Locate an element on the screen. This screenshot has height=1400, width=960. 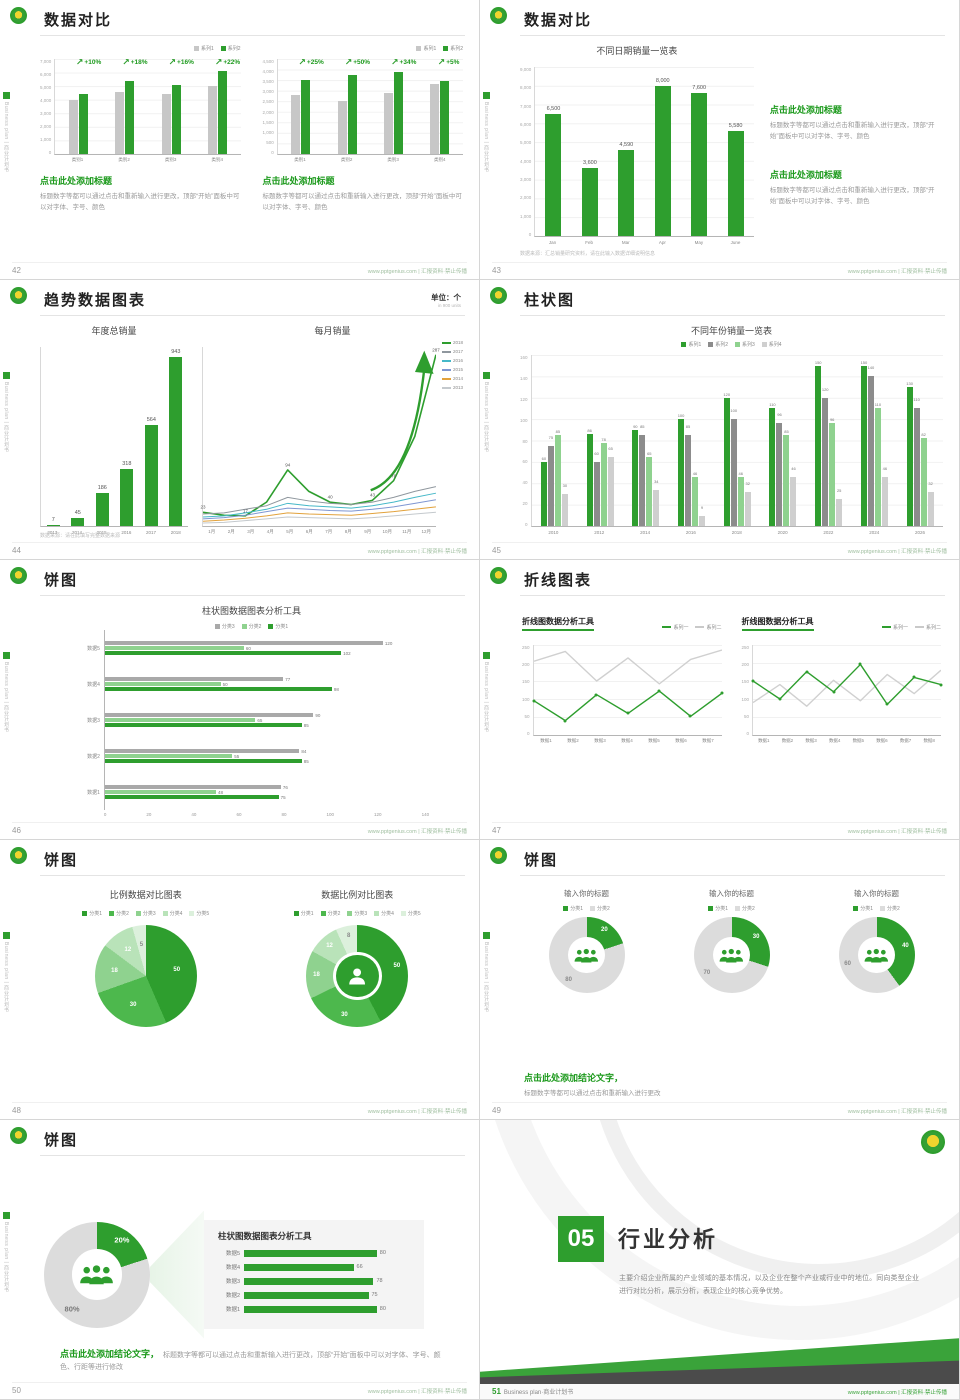
brand-logo-icon is located at coordinates (18, 15).